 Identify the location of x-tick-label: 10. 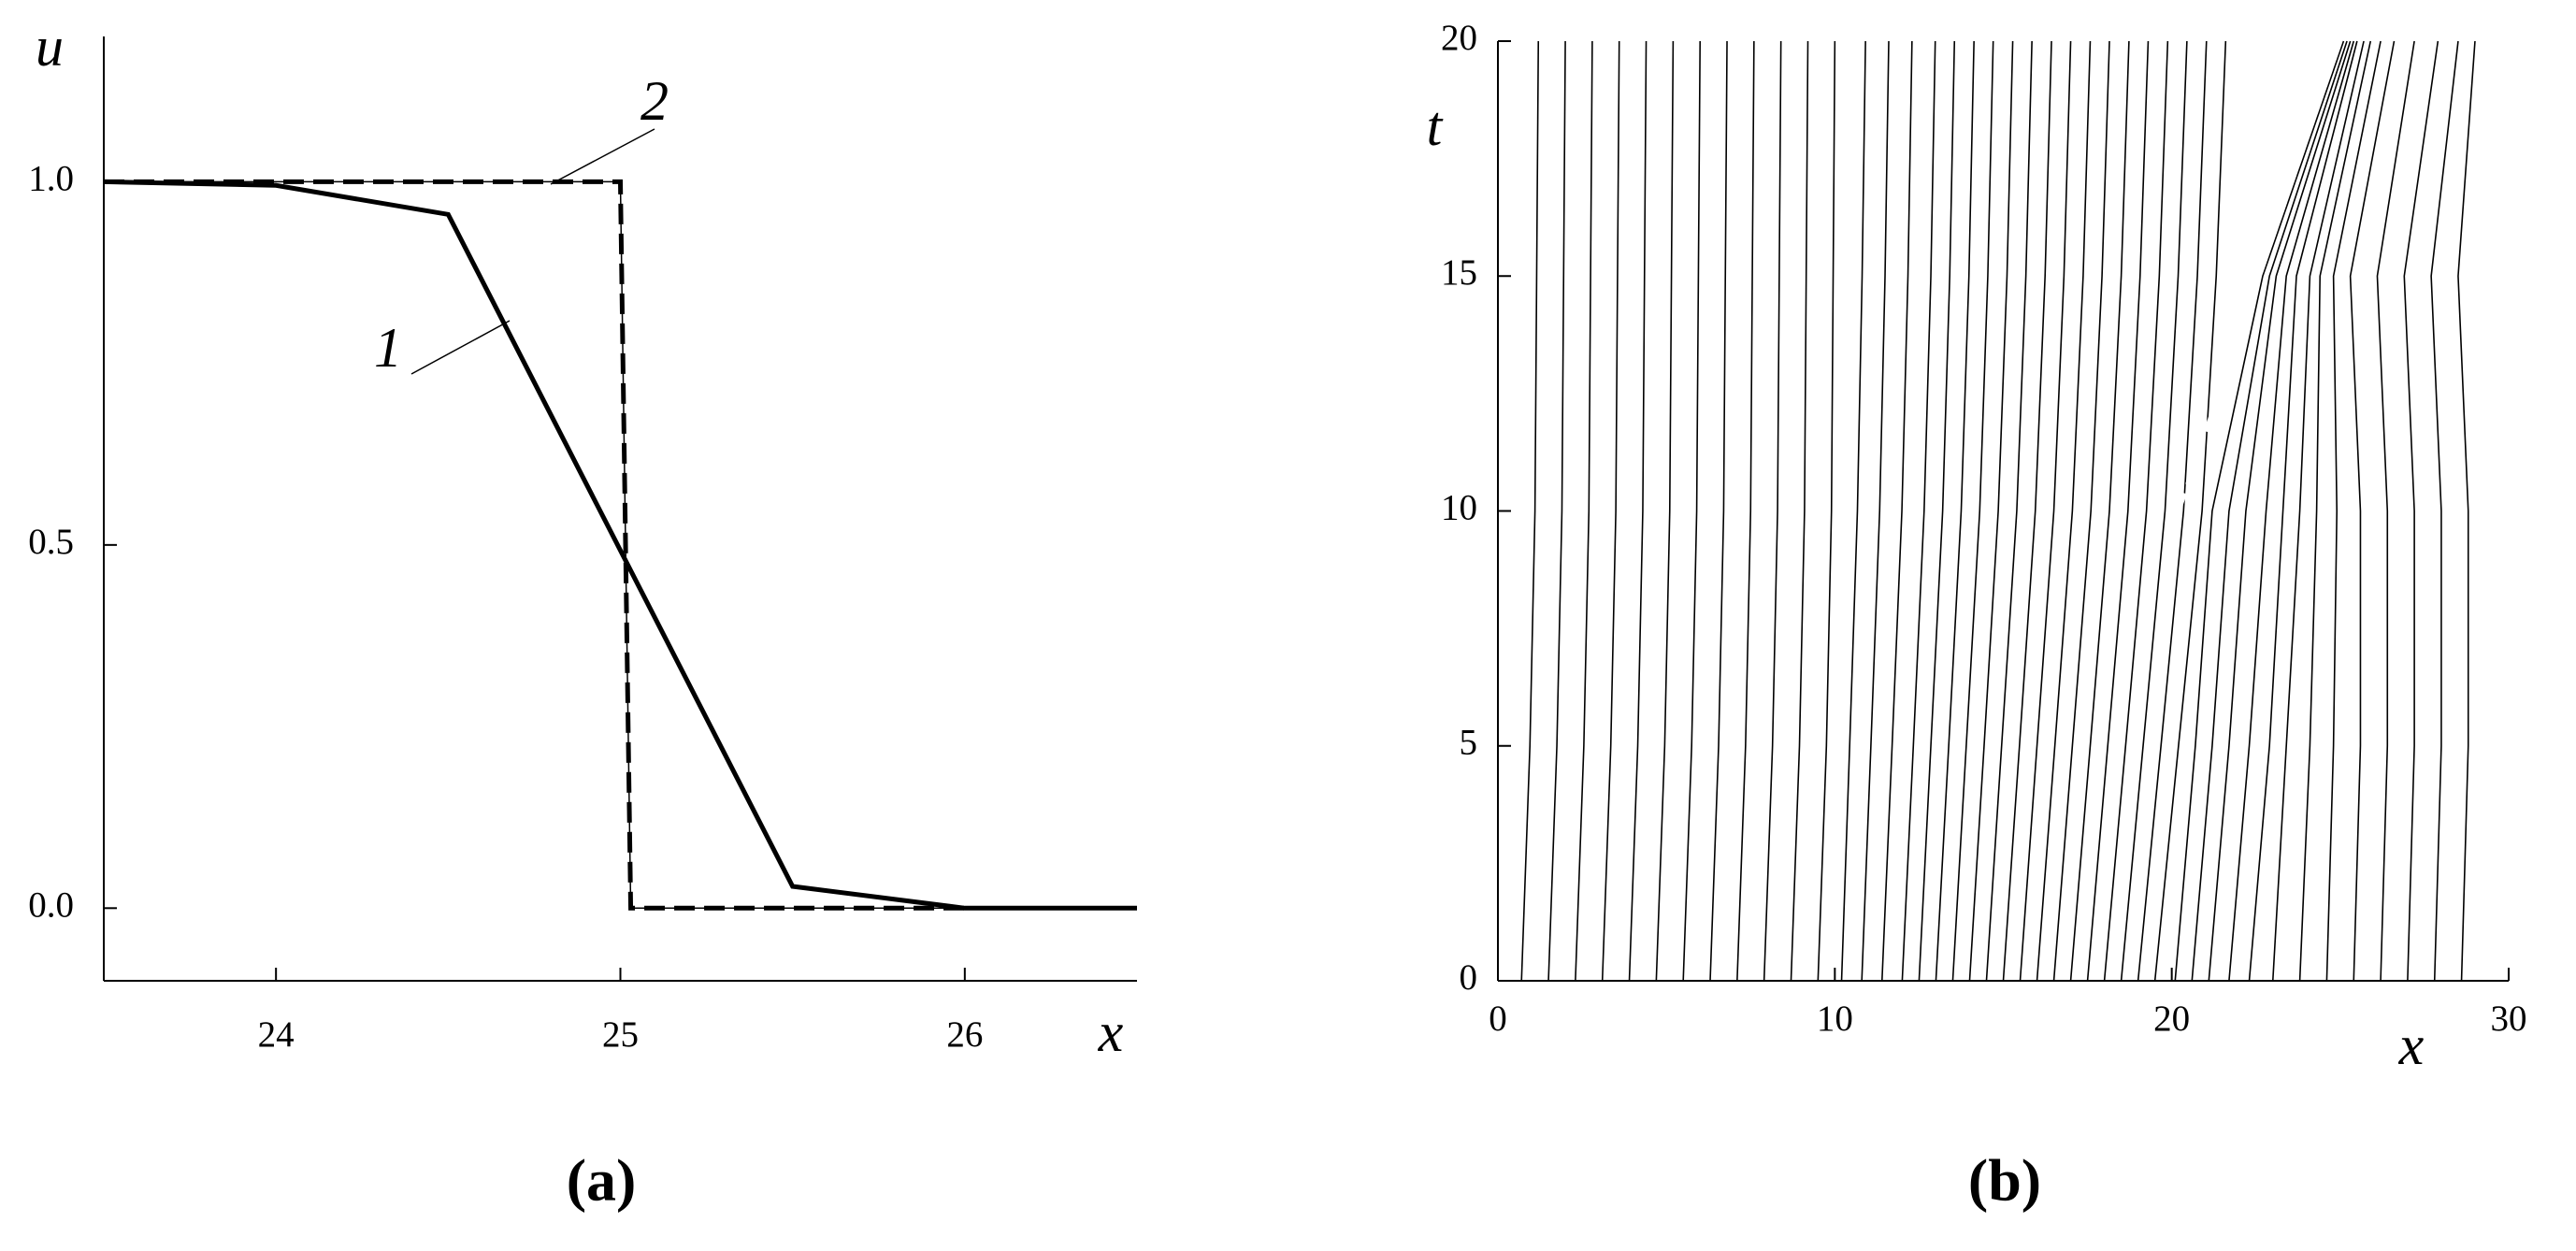
(1835, 1019).